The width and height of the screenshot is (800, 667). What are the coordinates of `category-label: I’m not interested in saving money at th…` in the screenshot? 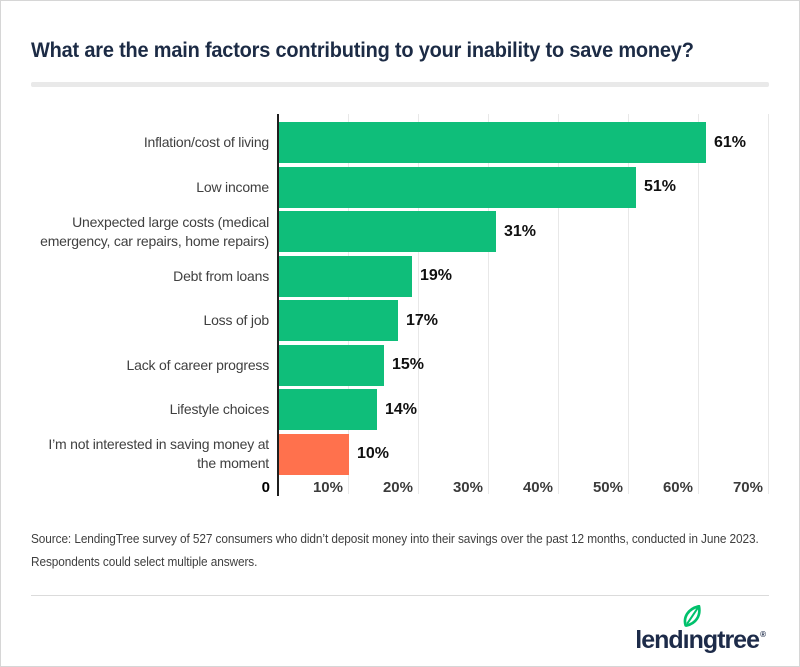 It's located at (158, 453).